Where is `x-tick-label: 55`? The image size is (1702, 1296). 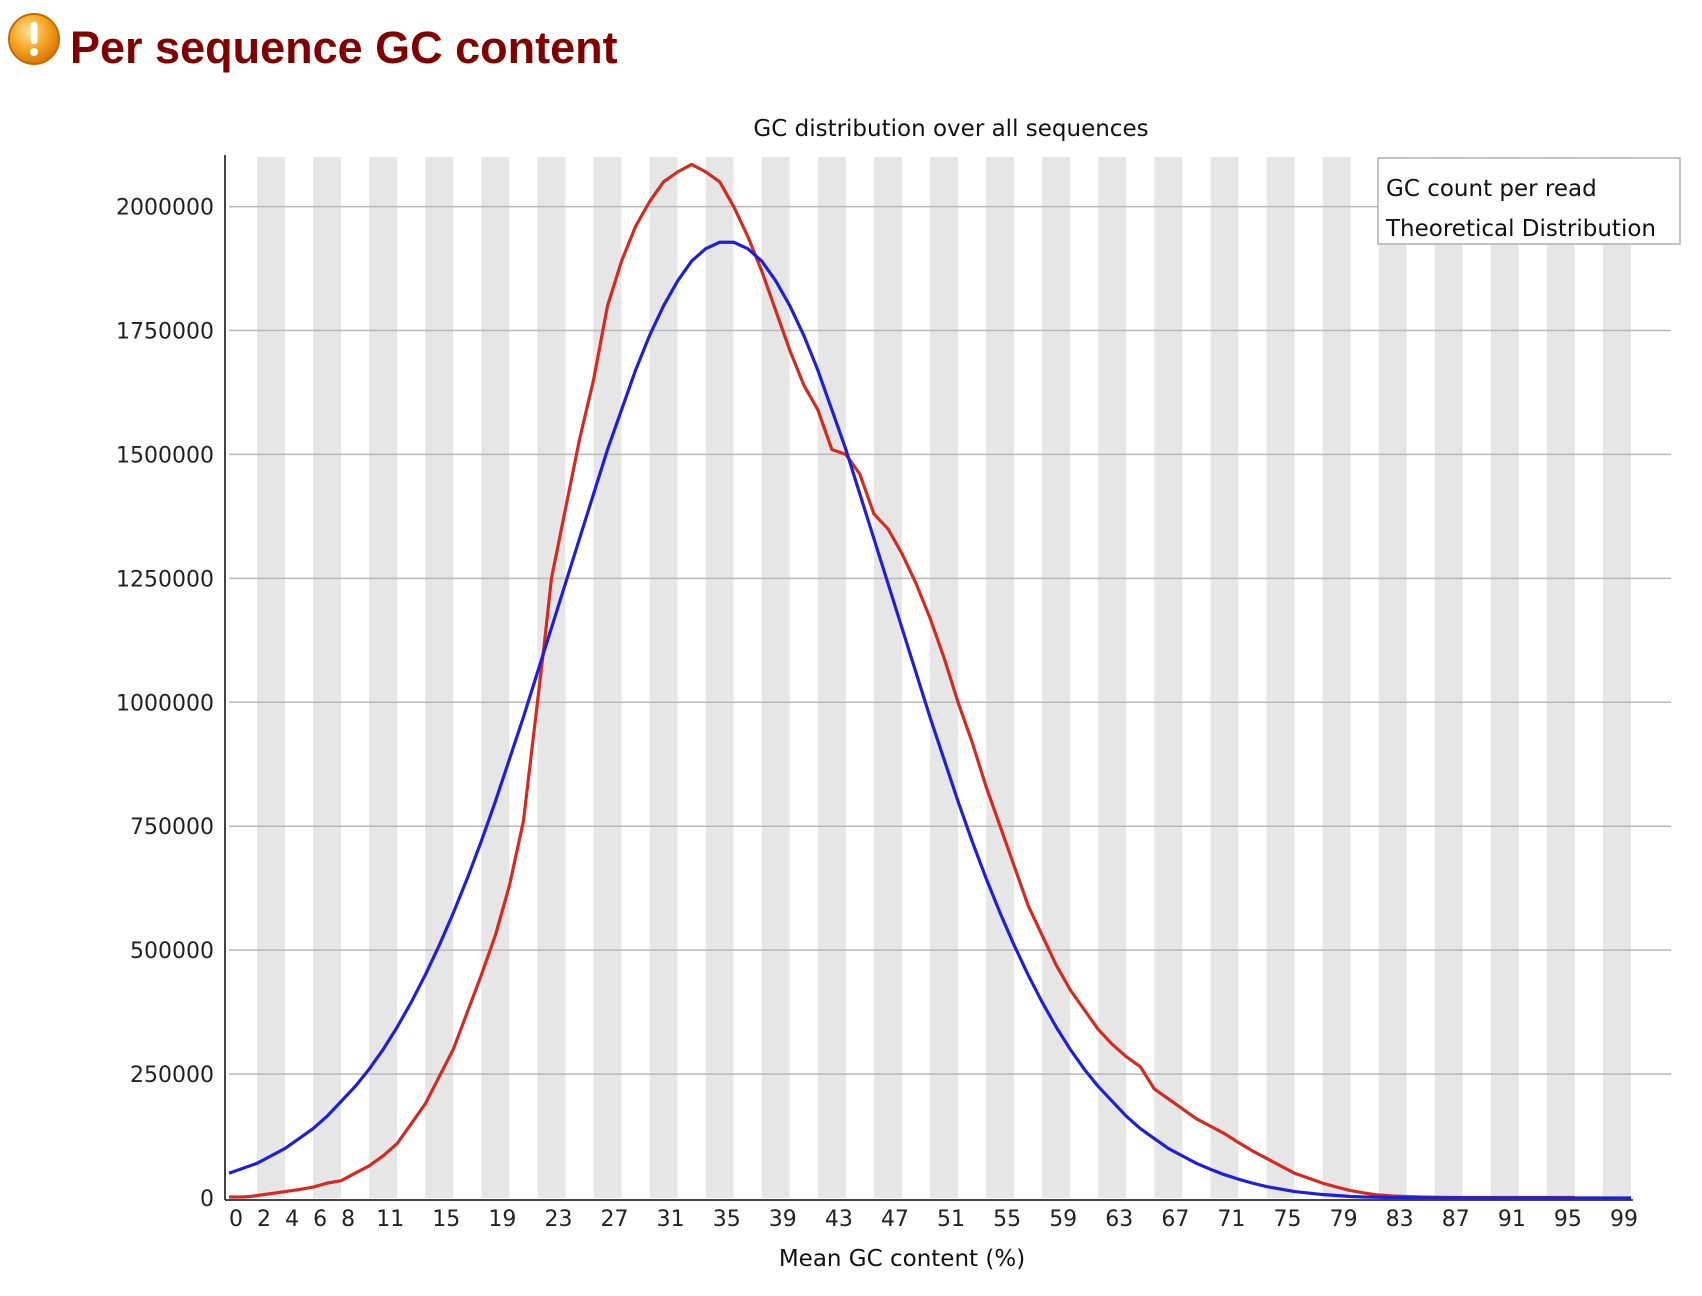 x-tick-label: 55 is located at coordinates (1007, 1219).